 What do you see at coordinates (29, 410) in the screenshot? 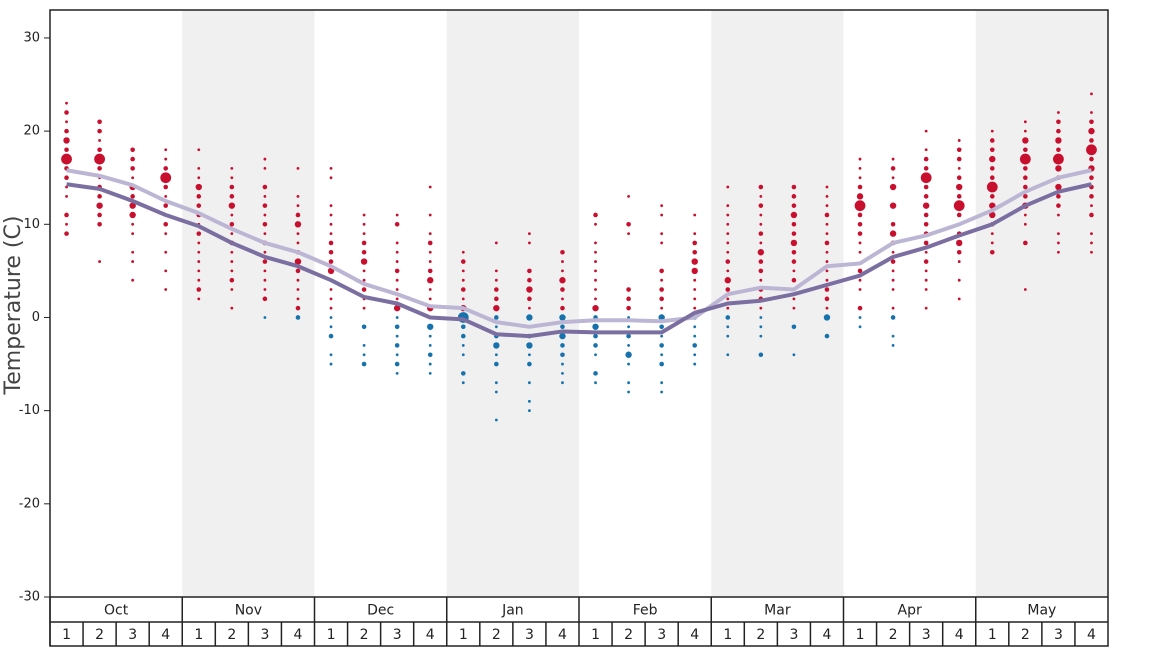
I see `y-tick-label: -10` at bounding box center [29, 410].